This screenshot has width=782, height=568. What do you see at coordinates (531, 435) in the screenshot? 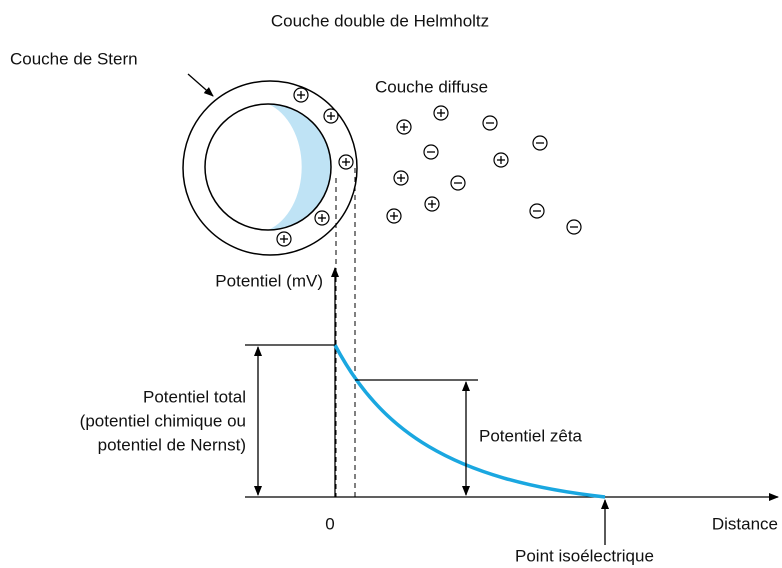
I see `zeta-label: Potentiel zêta` at bounding box center [531, 435].